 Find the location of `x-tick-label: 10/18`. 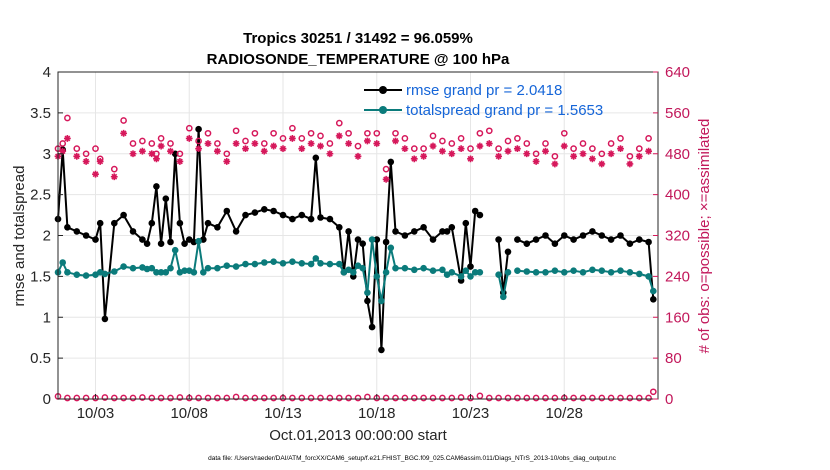

x-tick-label: 10/18 is located at coordinates (377, 413).